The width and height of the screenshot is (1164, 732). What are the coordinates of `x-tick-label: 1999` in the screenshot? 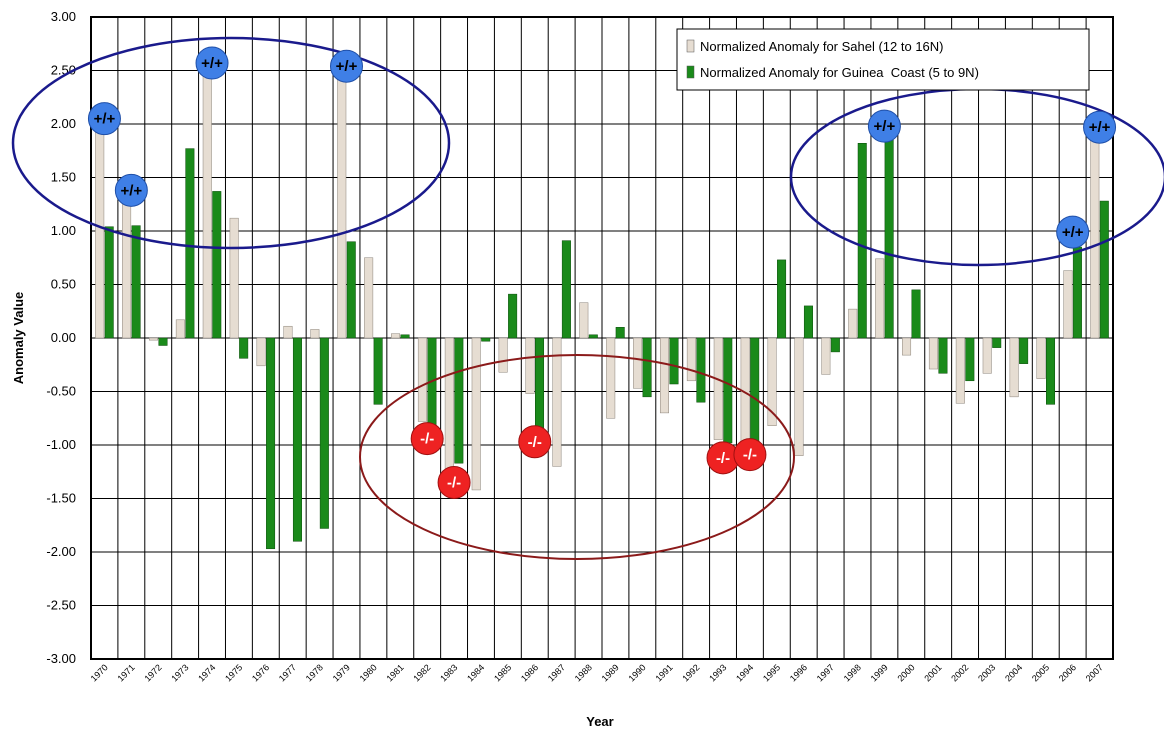 It's located at (879, 672).